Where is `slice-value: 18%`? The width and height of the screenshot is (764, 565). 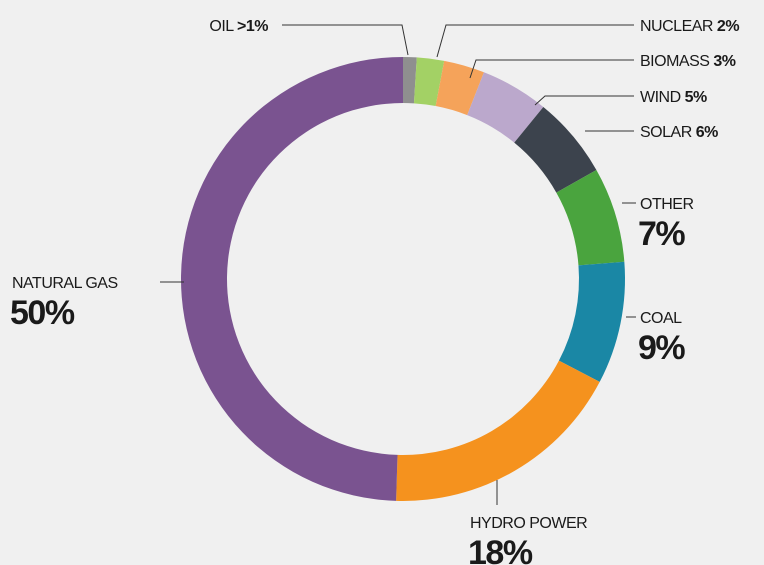
slice-value: 18% is located at coordinates (500, 549).